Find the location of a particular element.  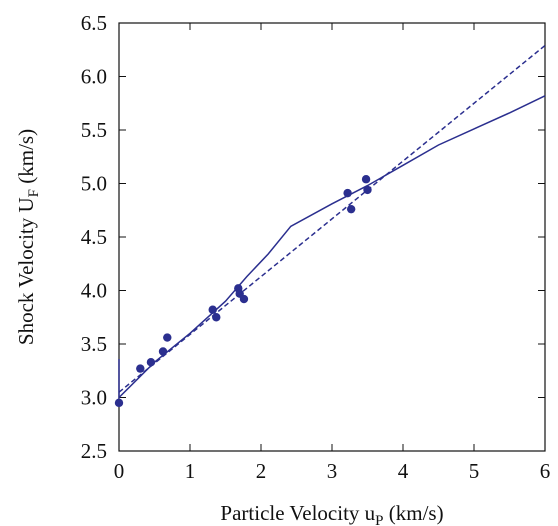

y-tick-label: 5.0 is located at coordinates (94, 184).